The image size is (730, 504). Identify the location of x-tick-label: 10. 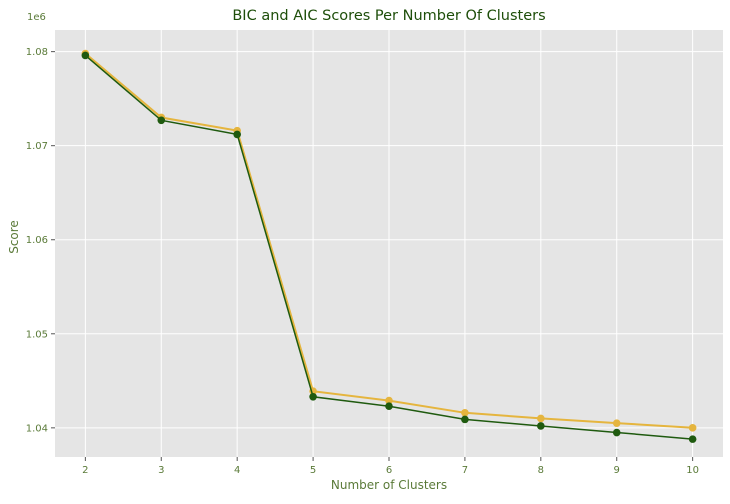
(692, 470).